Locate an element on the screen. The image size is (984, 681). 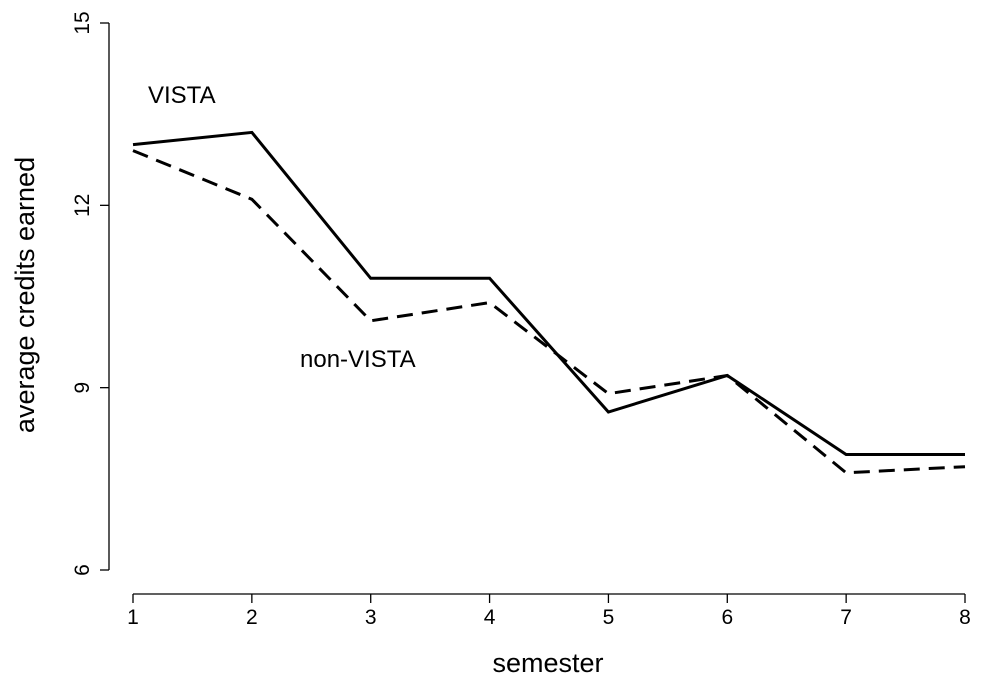
x-axis-title: semester is located at coordinates (547, 663).